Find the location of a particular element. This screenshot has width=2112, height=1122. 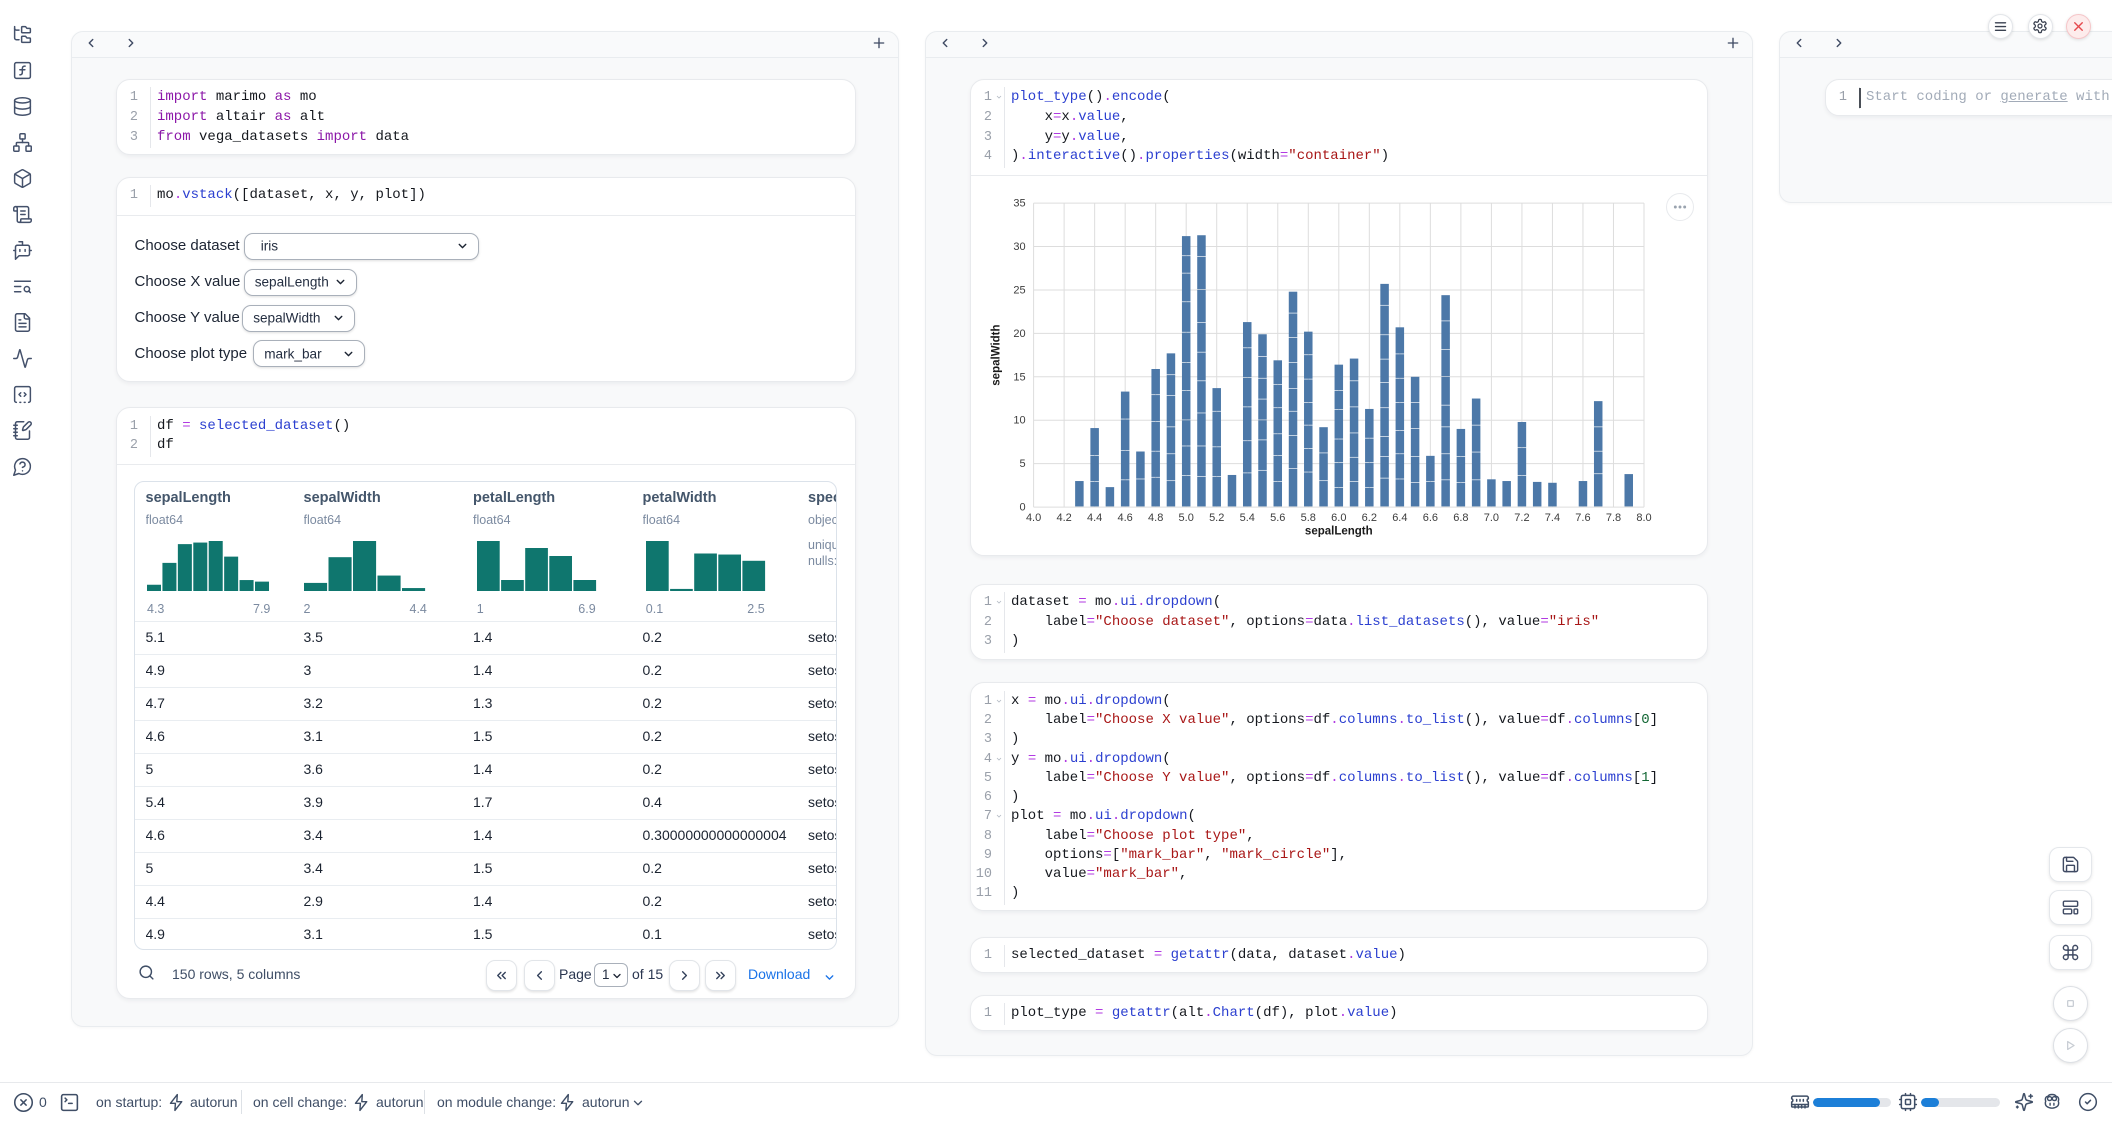

svg-text: 35 is located at coordinates (1019, 204).